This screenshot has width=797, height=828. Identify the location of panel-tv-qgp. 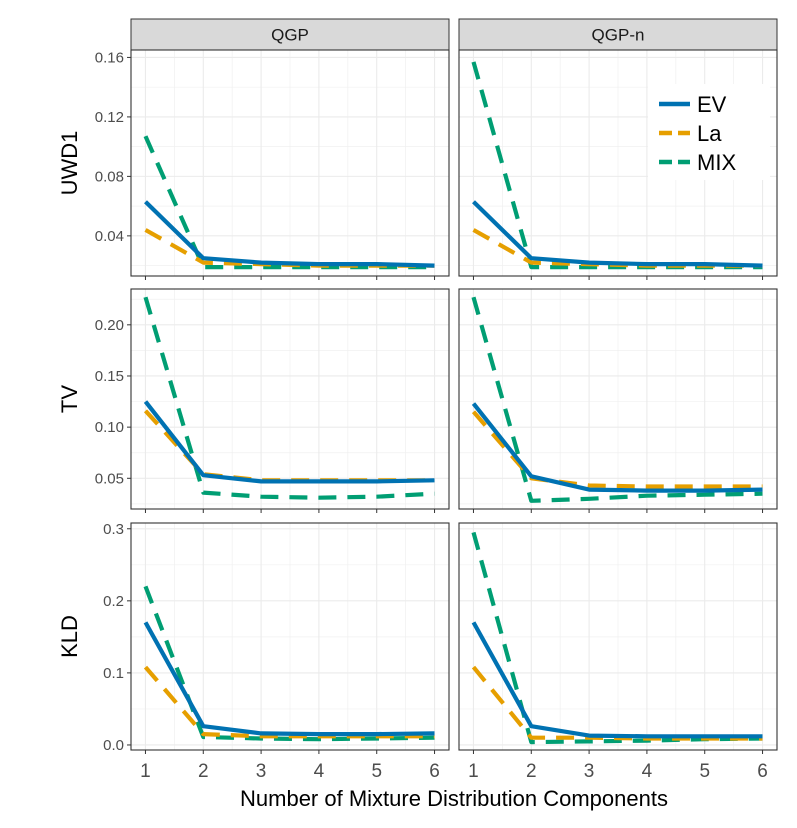
(290, 400).